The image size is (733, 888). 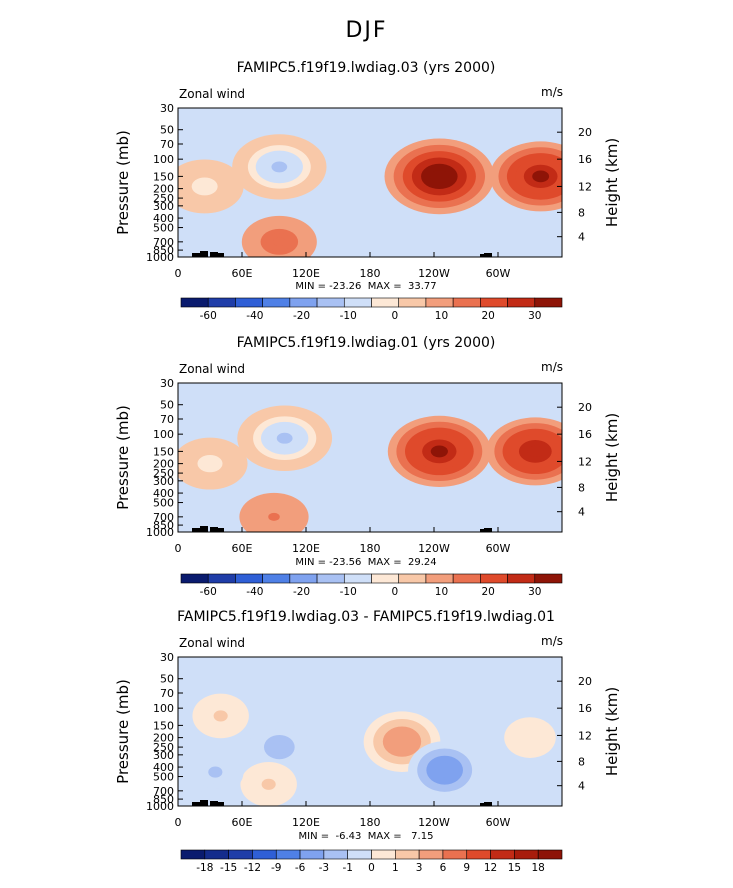 What do you see at coordinates (441, 592) in the screenshot?
I see `colorbar-label: 10` at bounding box center [441, 592].